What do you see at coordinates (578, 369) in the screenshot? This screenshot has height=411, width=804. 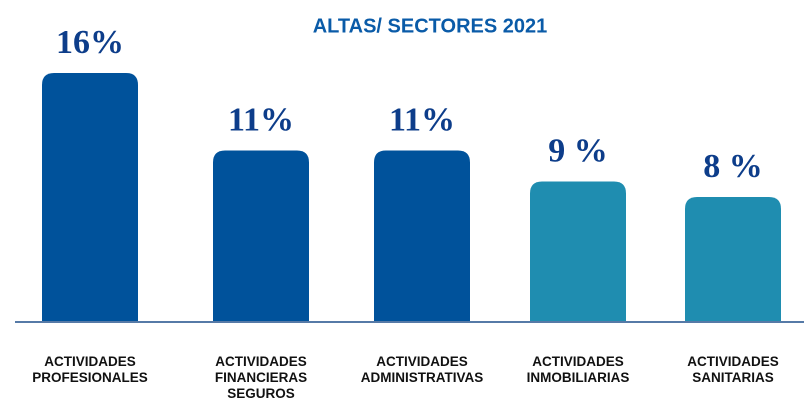 I see `x-tick-label: ACTIVIDADES INMOBILIARIAS` at bounding box center [578, 369].